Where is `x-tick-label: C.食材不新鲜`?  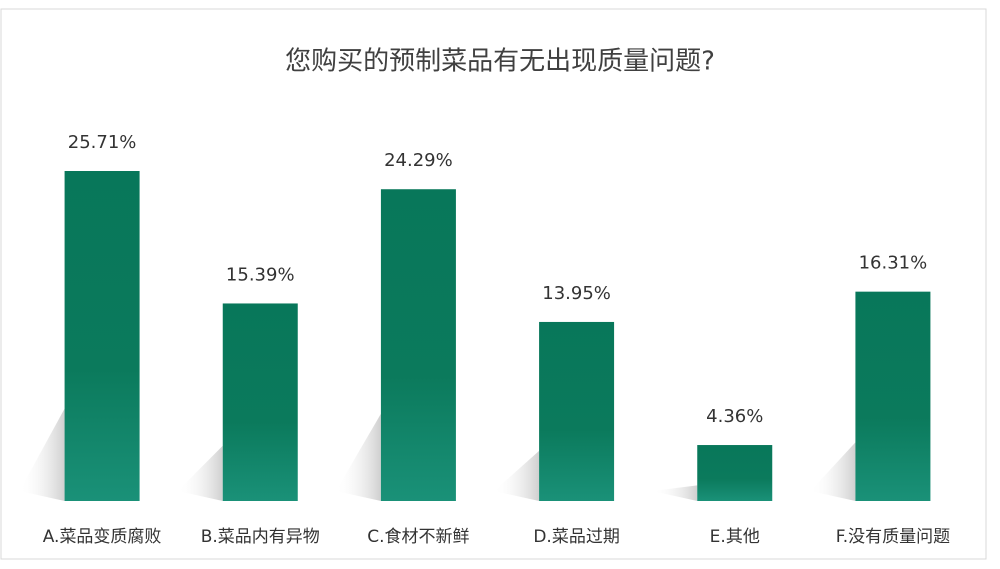 x-tick-label: C.食材不新鲜 is located at coordinates (418, 537).